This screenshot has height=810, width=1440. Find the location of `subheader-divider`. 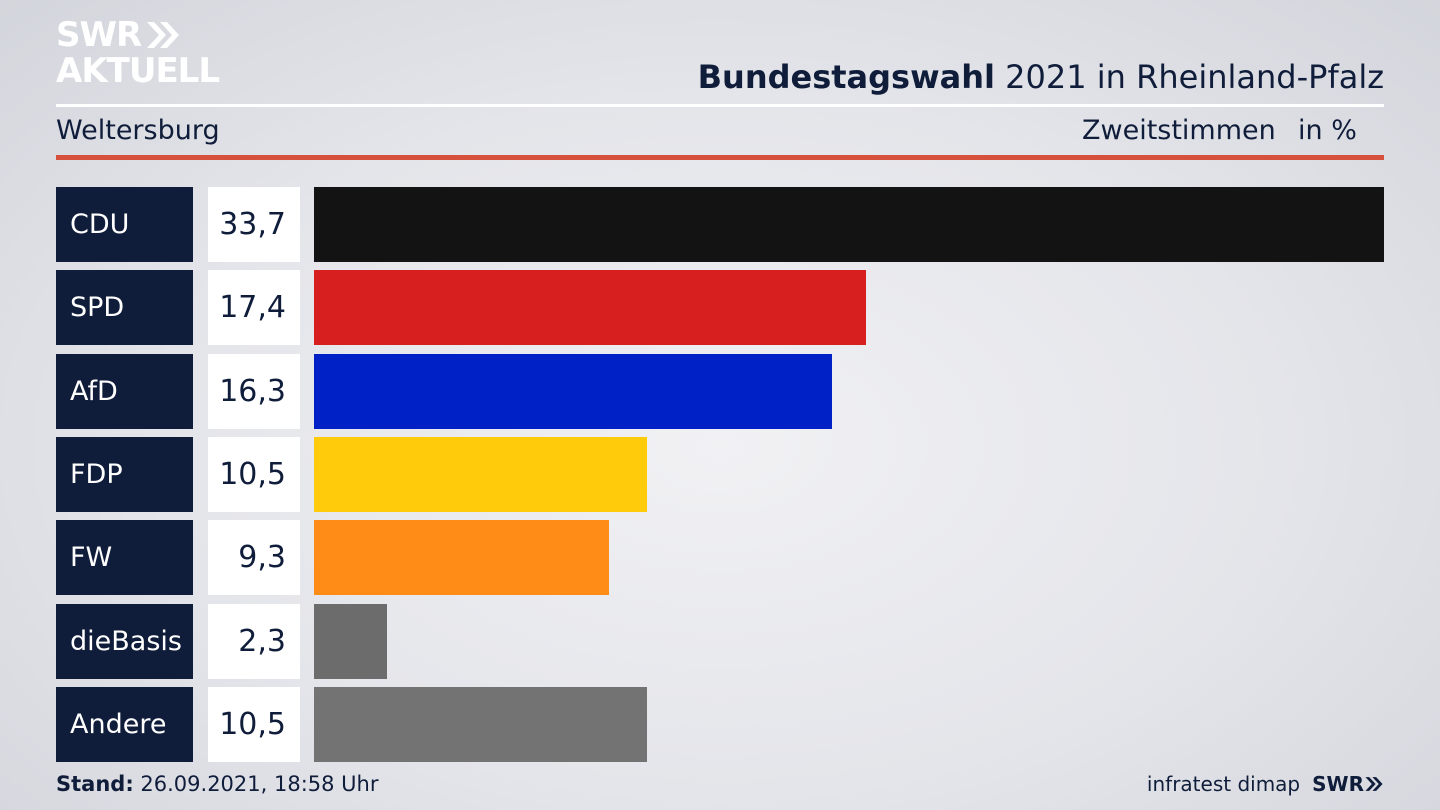

subheader-divider is located at coordinates (720, 157).